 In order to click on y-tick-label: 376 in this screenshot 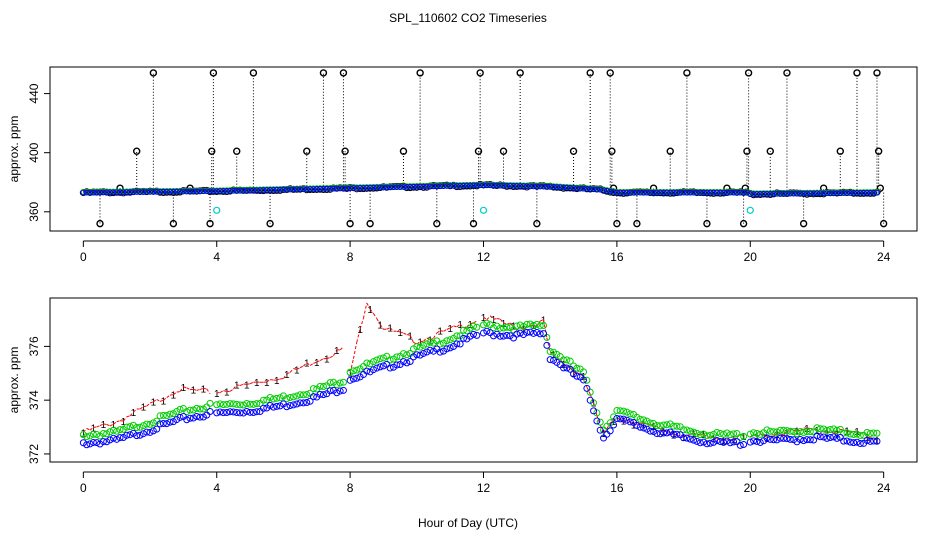, I will do `click(34, 346)`.